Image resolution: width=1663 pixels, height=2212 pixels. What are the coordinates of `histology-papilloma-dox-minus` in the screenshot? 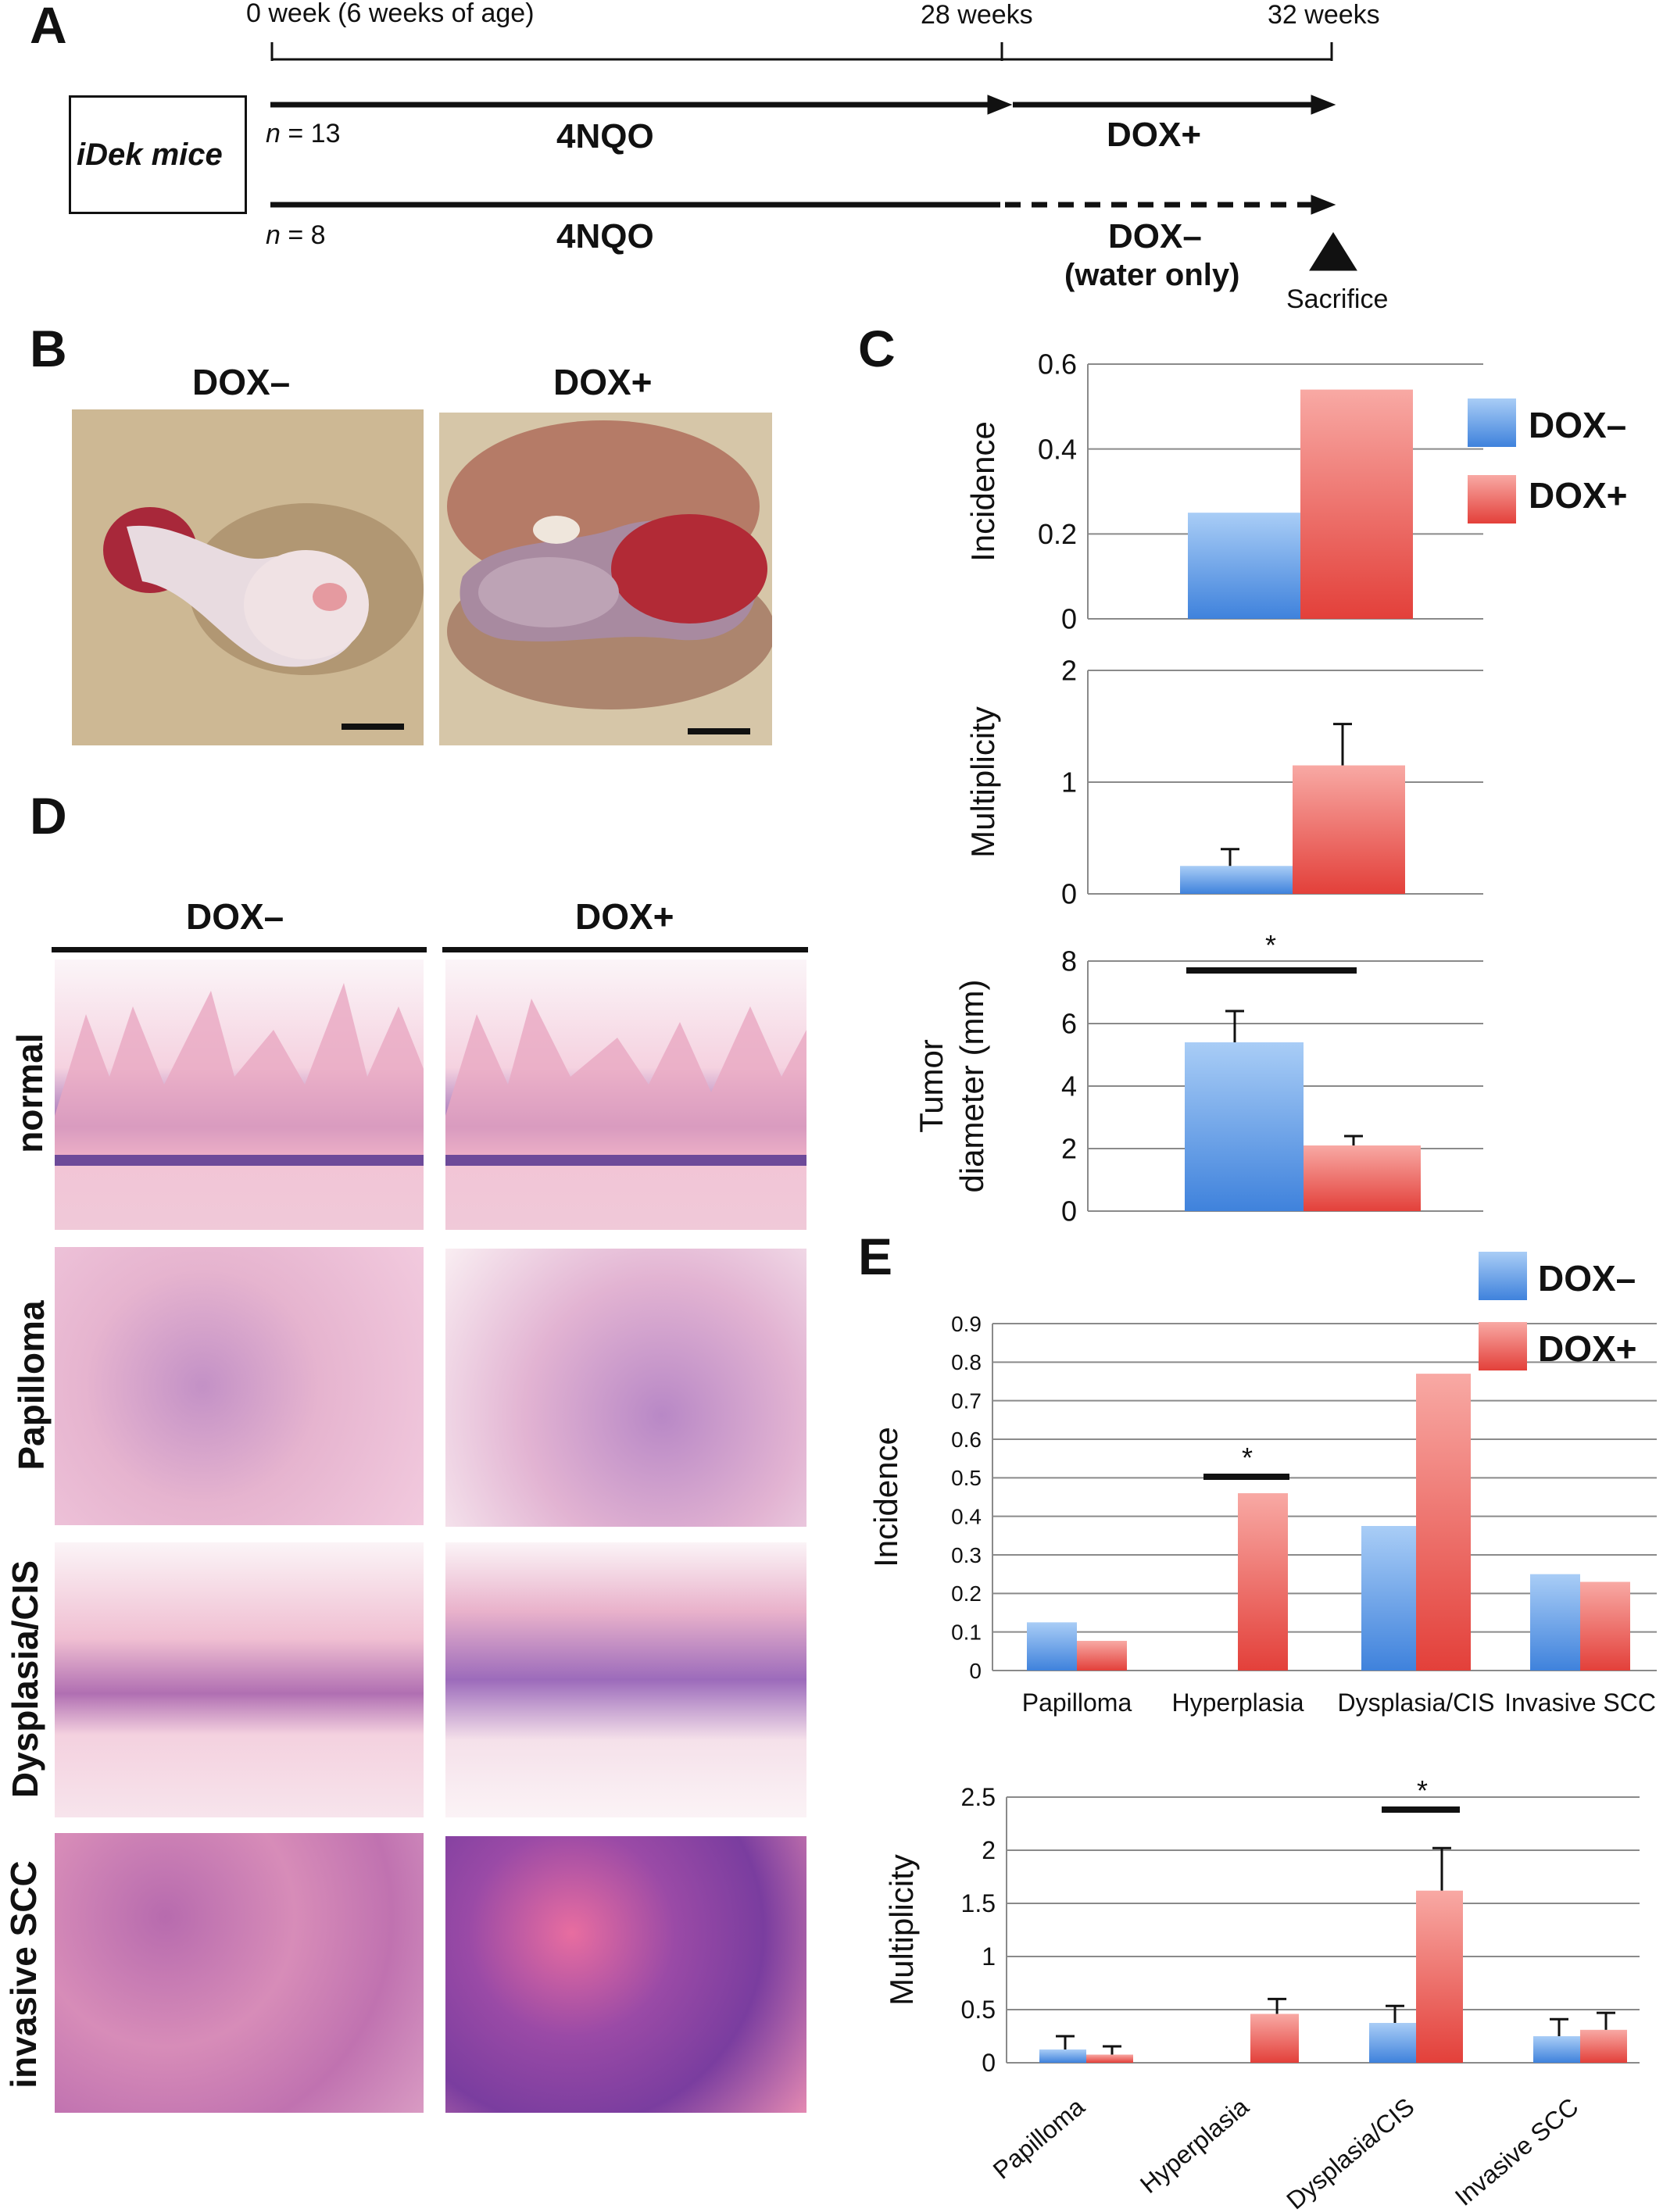 It's located at (239, 1386).